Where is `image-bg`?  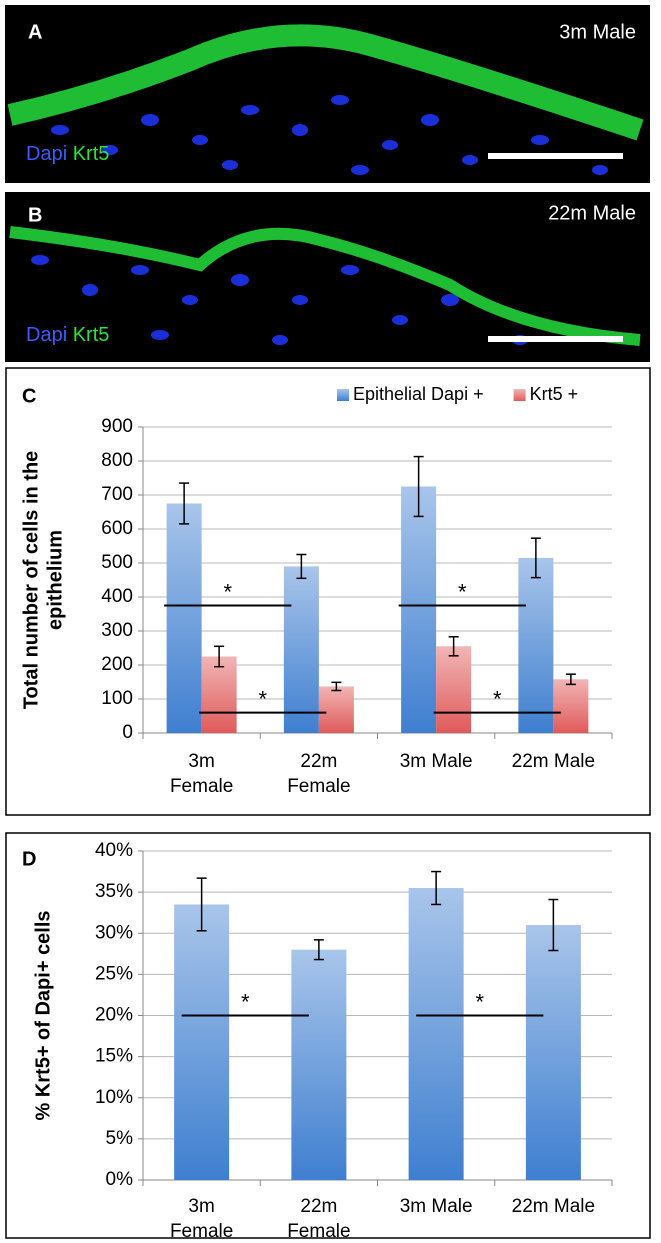
image-bg is located at coordinates (327, 277).